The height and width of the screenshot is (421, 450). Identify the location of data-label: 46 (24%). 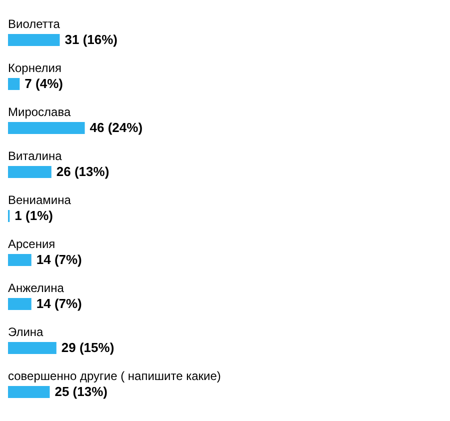
(116, 127).